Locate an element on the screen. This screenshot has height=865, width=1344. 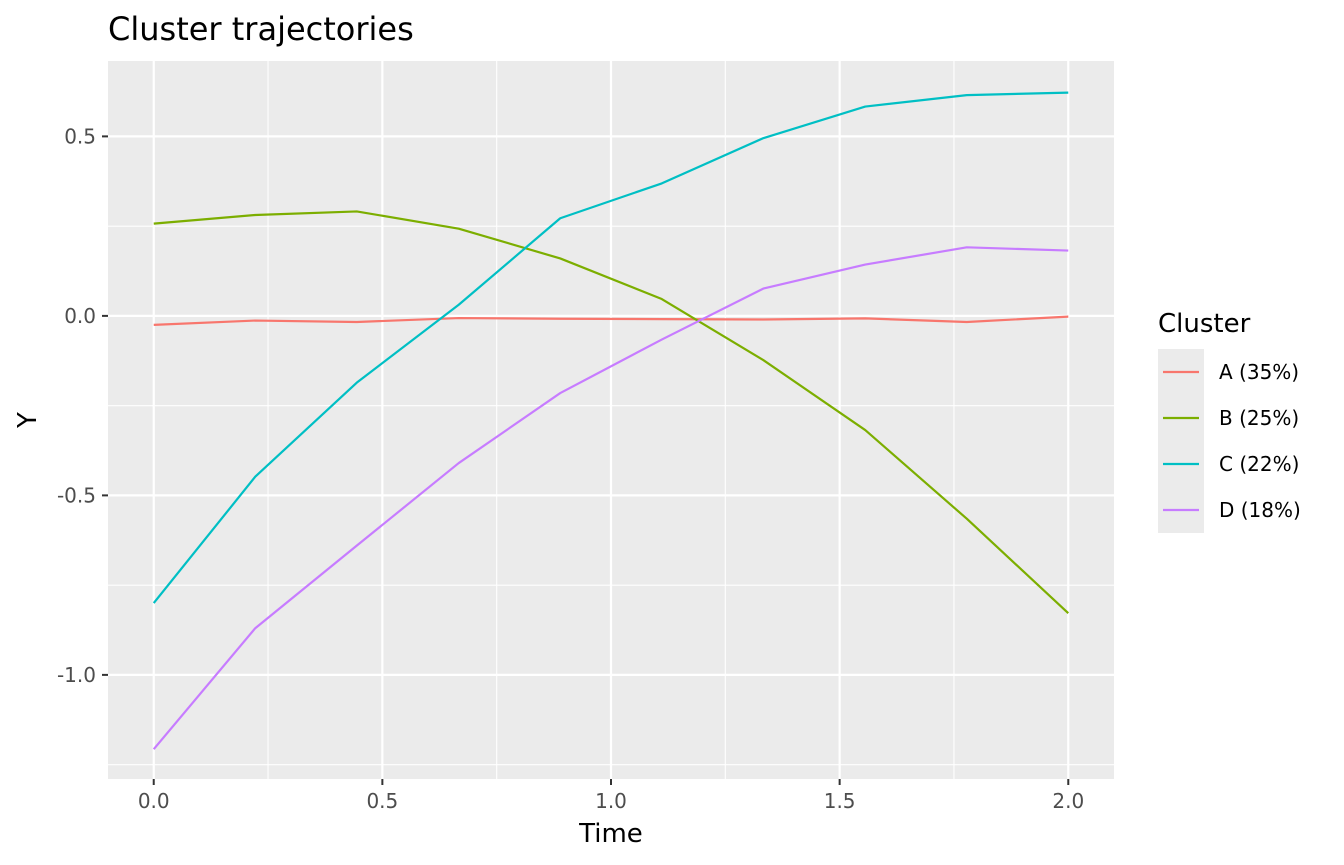
legend-label: B (25%) is located at coordinates (1259, 418).